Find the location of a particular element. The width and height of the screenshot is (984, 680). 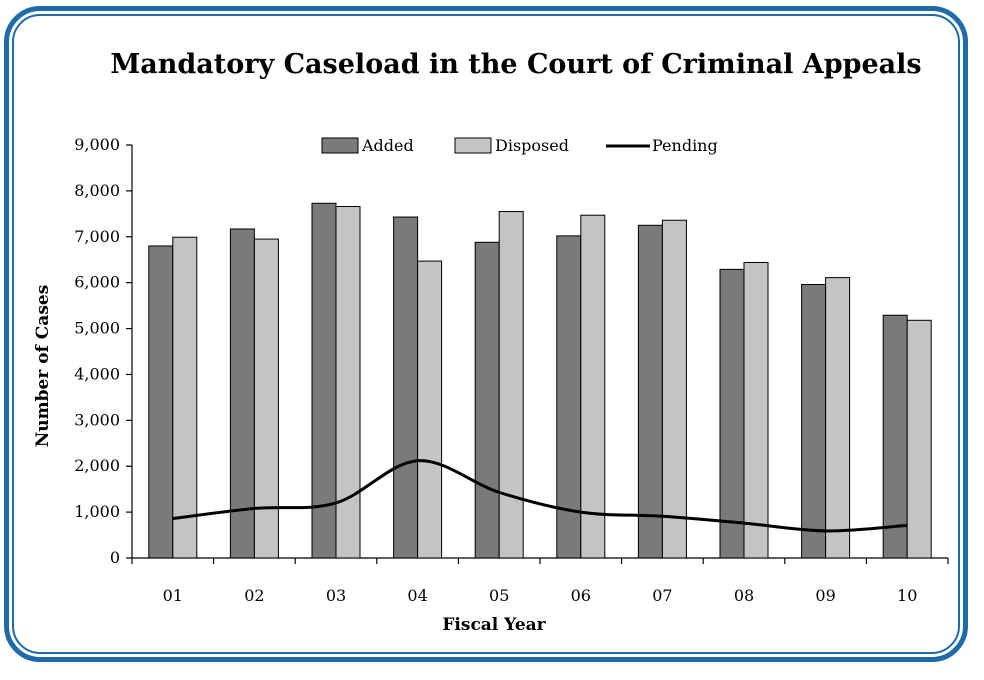

y-tick-label: 1,000 is located at coordinates (97, 511).